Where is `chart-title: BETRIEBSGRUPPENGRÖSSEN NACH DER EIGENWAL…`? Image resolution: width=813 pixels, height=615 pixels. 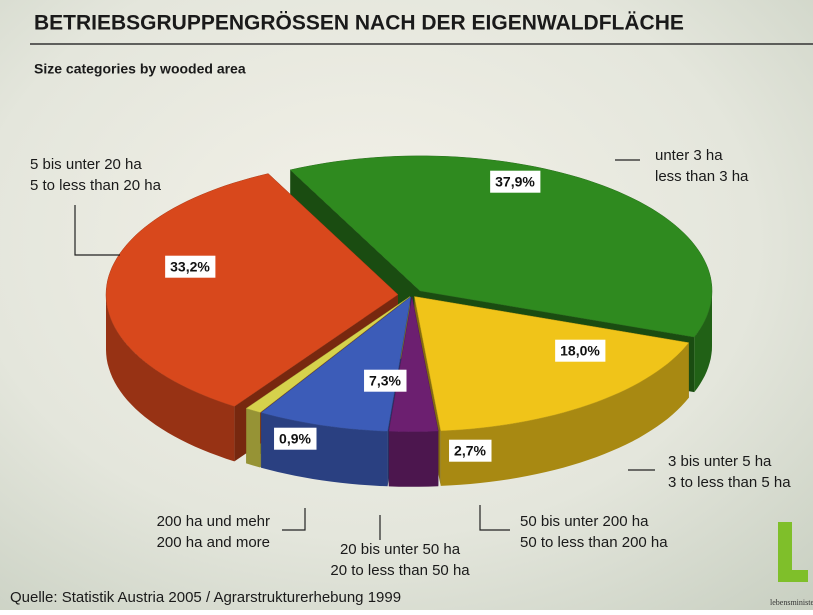
chart-title: BETRIEBSGRUPPENGRÖSSEN NACH DER EIGENWAL… is located at coordinates (359, 23).